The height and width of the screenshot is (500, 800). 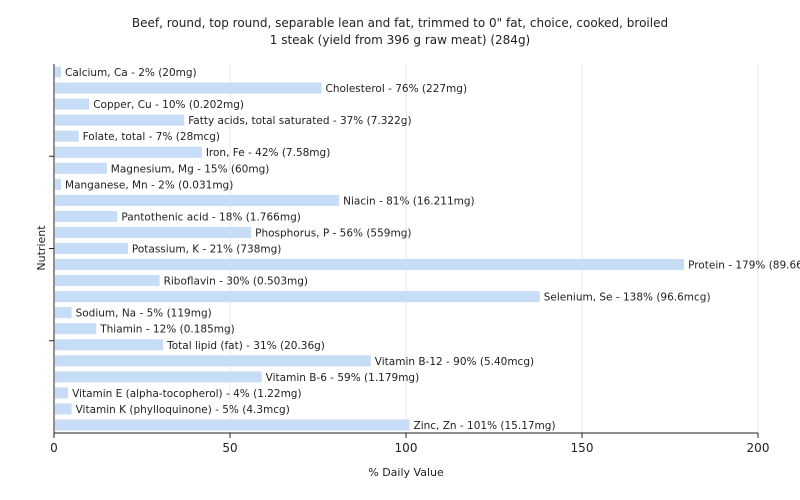 I want to click on bar-label: Vitamin B-12 - 90% (5.40mcg), so click(x=454, y=362).